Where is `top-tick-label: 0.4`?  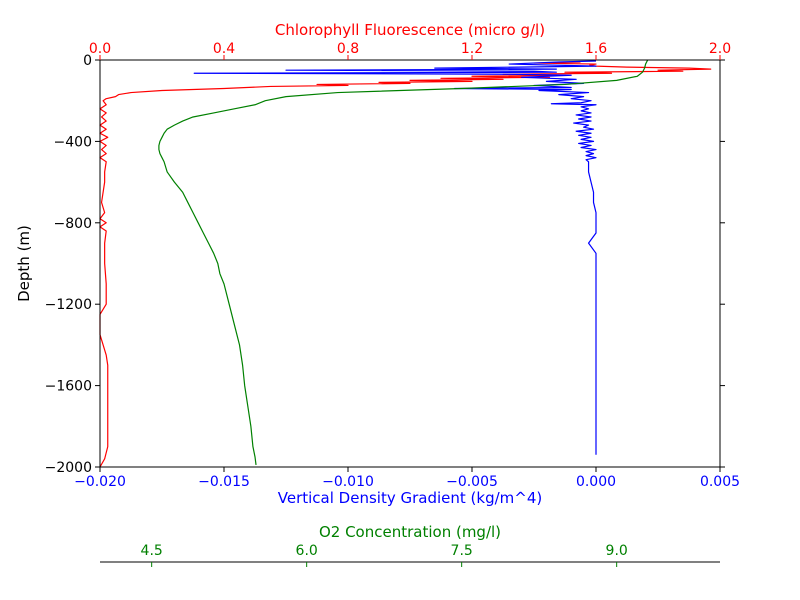
top-tick-label: 0.4 is located at coordinates (224, 49).